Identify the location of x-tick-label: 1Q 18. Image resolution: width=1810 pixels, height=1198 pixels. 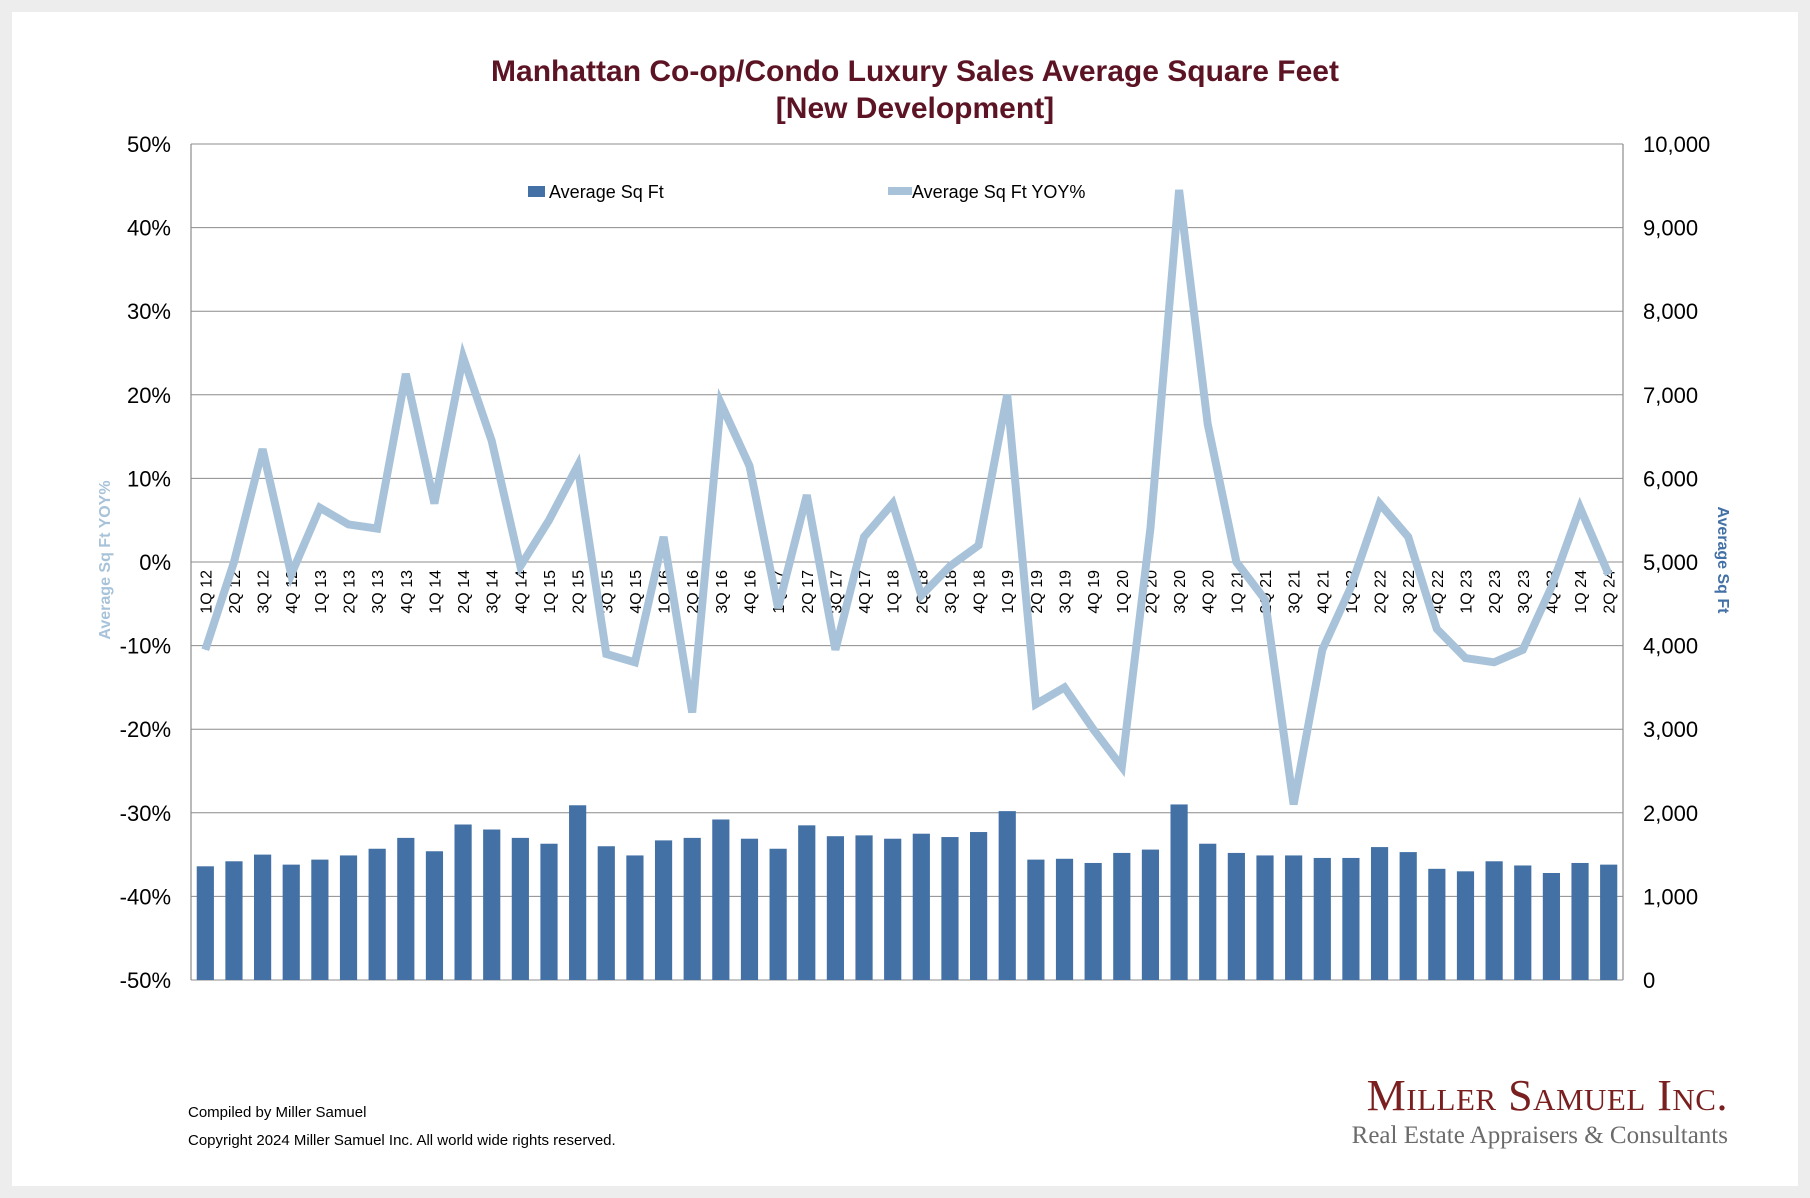
(894, 592).